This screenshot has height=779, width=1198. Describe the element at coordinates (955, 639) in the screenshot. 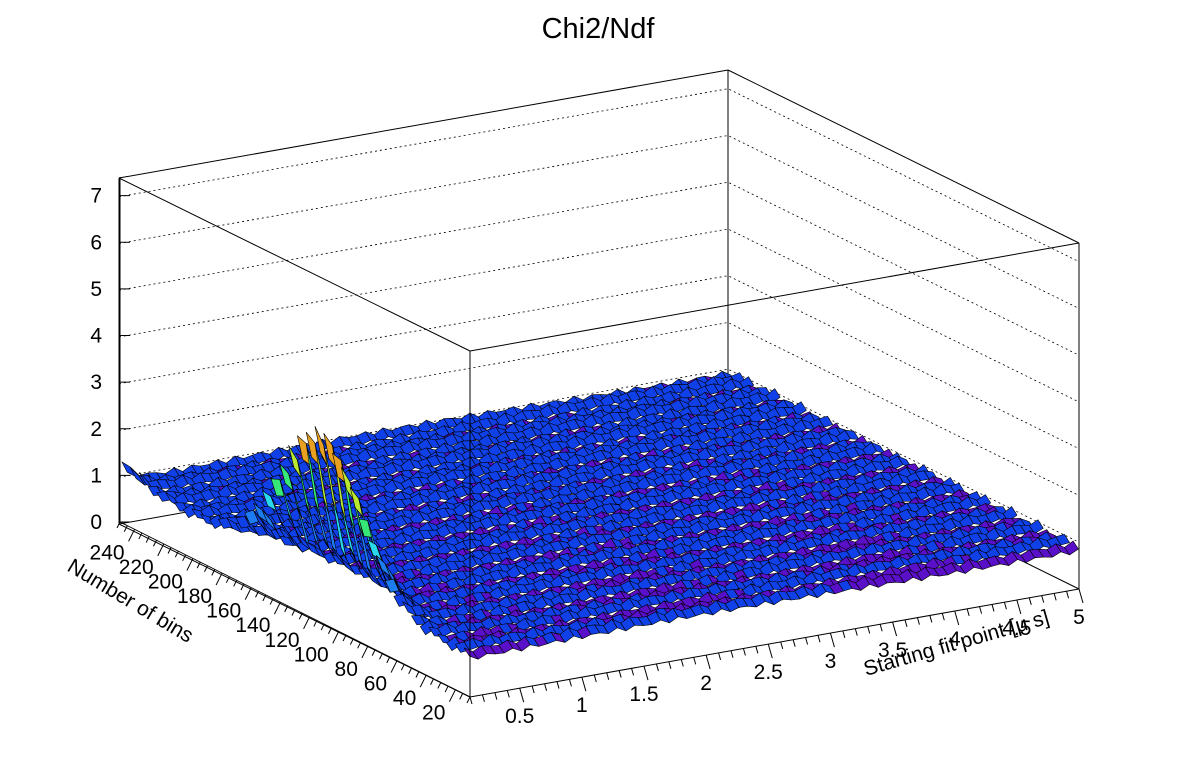

I see `x-tick-label: 4` at that location.